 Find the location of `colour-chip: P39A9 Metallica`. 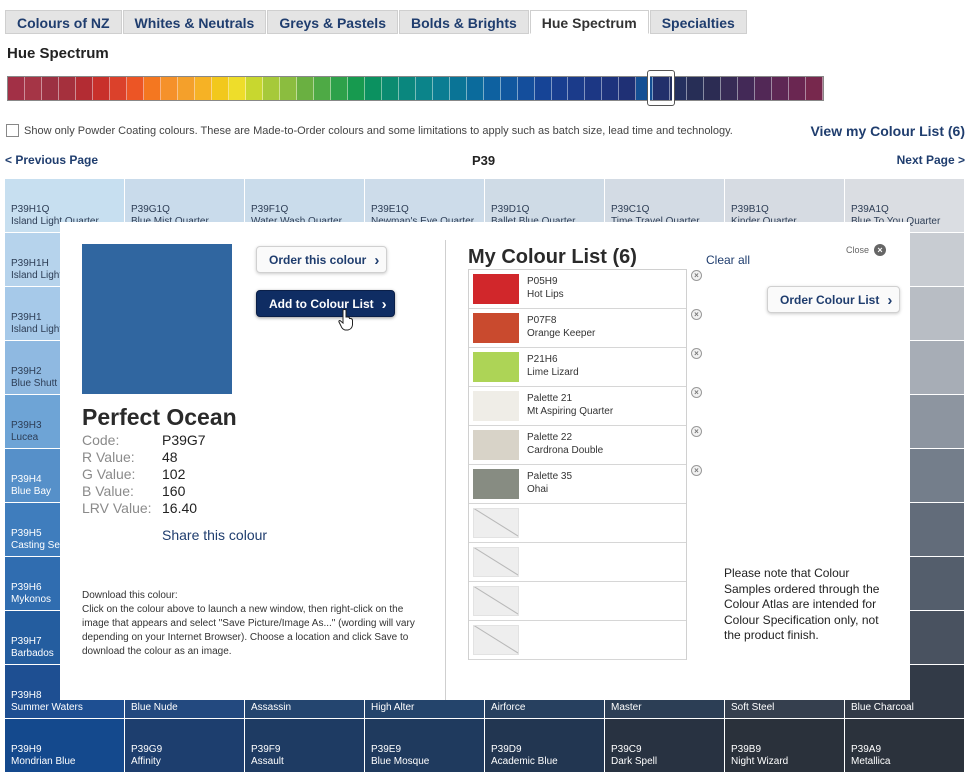

colour-chip: P39A9 Metallica is located at coordinates (904, 745).